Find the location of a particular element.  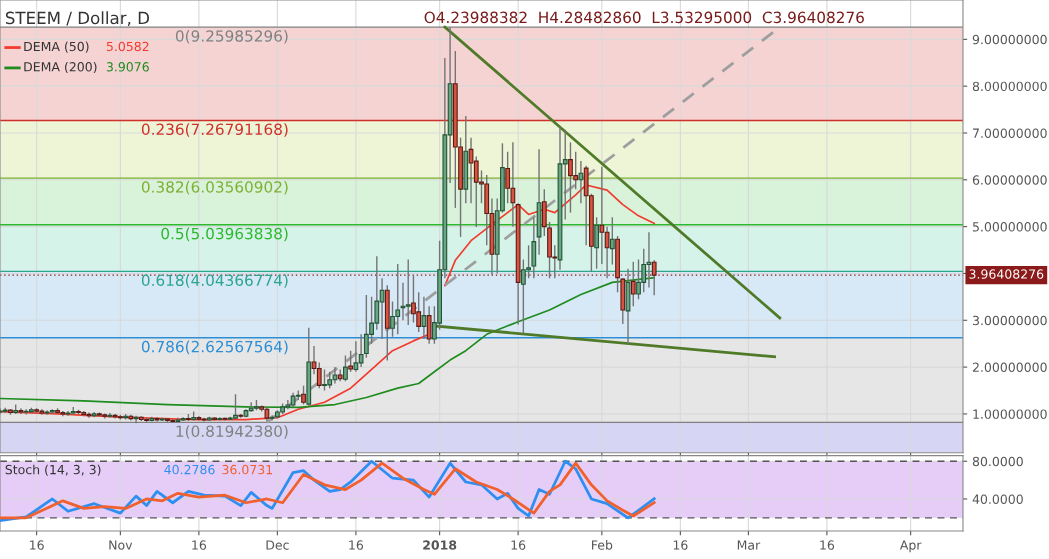

annotation: 40.2786 is located at coordinates (189, 469).